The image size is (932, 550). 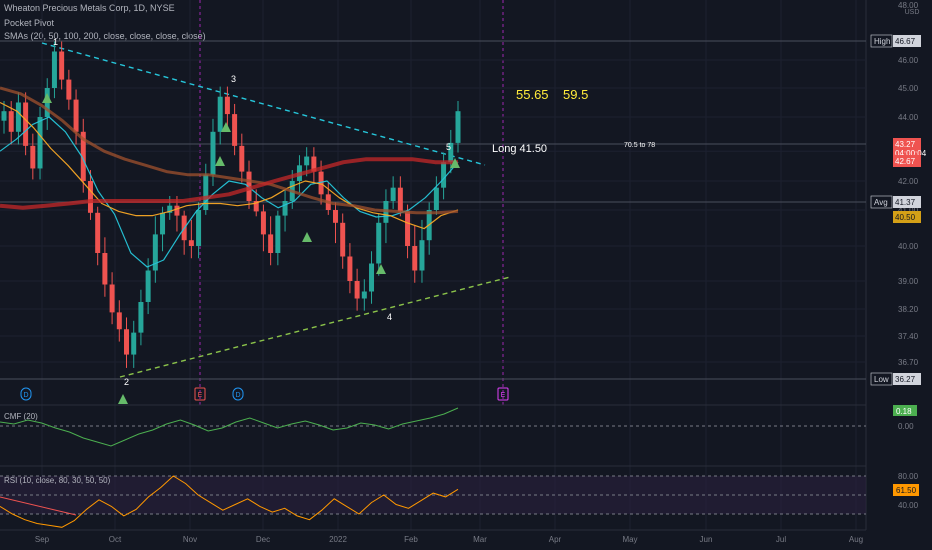 What do you see at coordinates (905, 144) in the screenshot?
I see `price-badge-value: 43.27` at bounding box center [905, 144].